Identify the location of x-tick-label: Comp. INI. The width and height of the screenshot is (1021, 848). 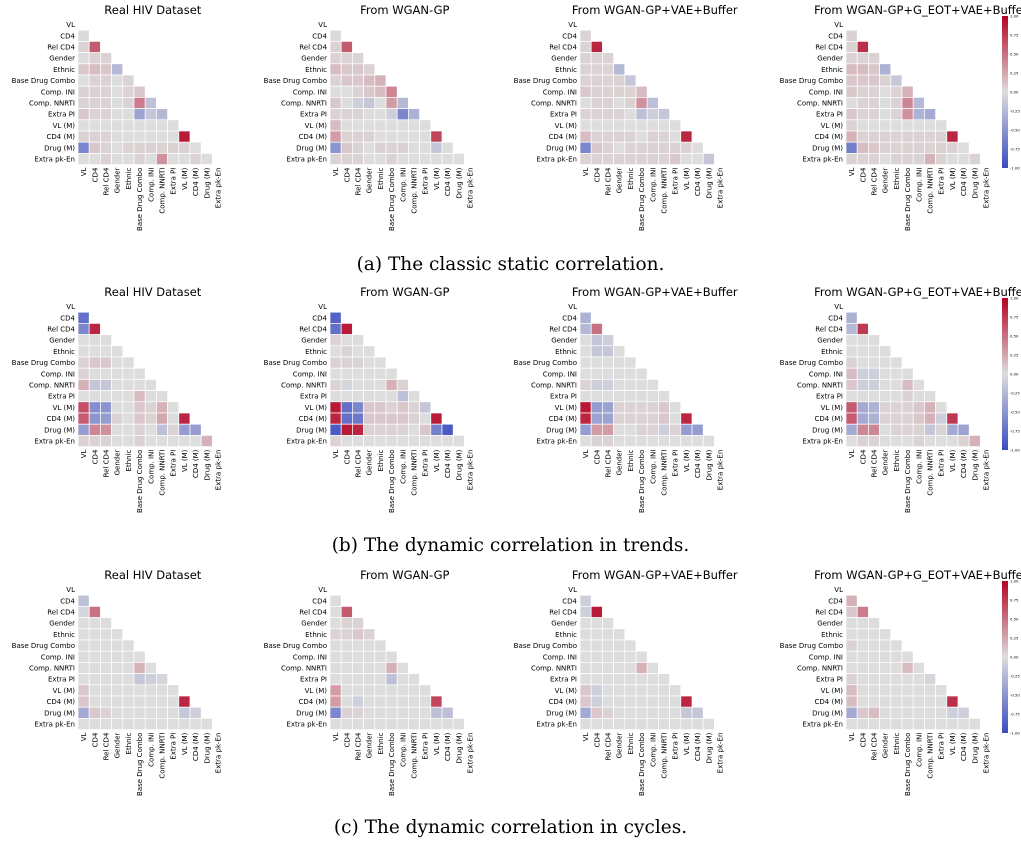
(919, 467).